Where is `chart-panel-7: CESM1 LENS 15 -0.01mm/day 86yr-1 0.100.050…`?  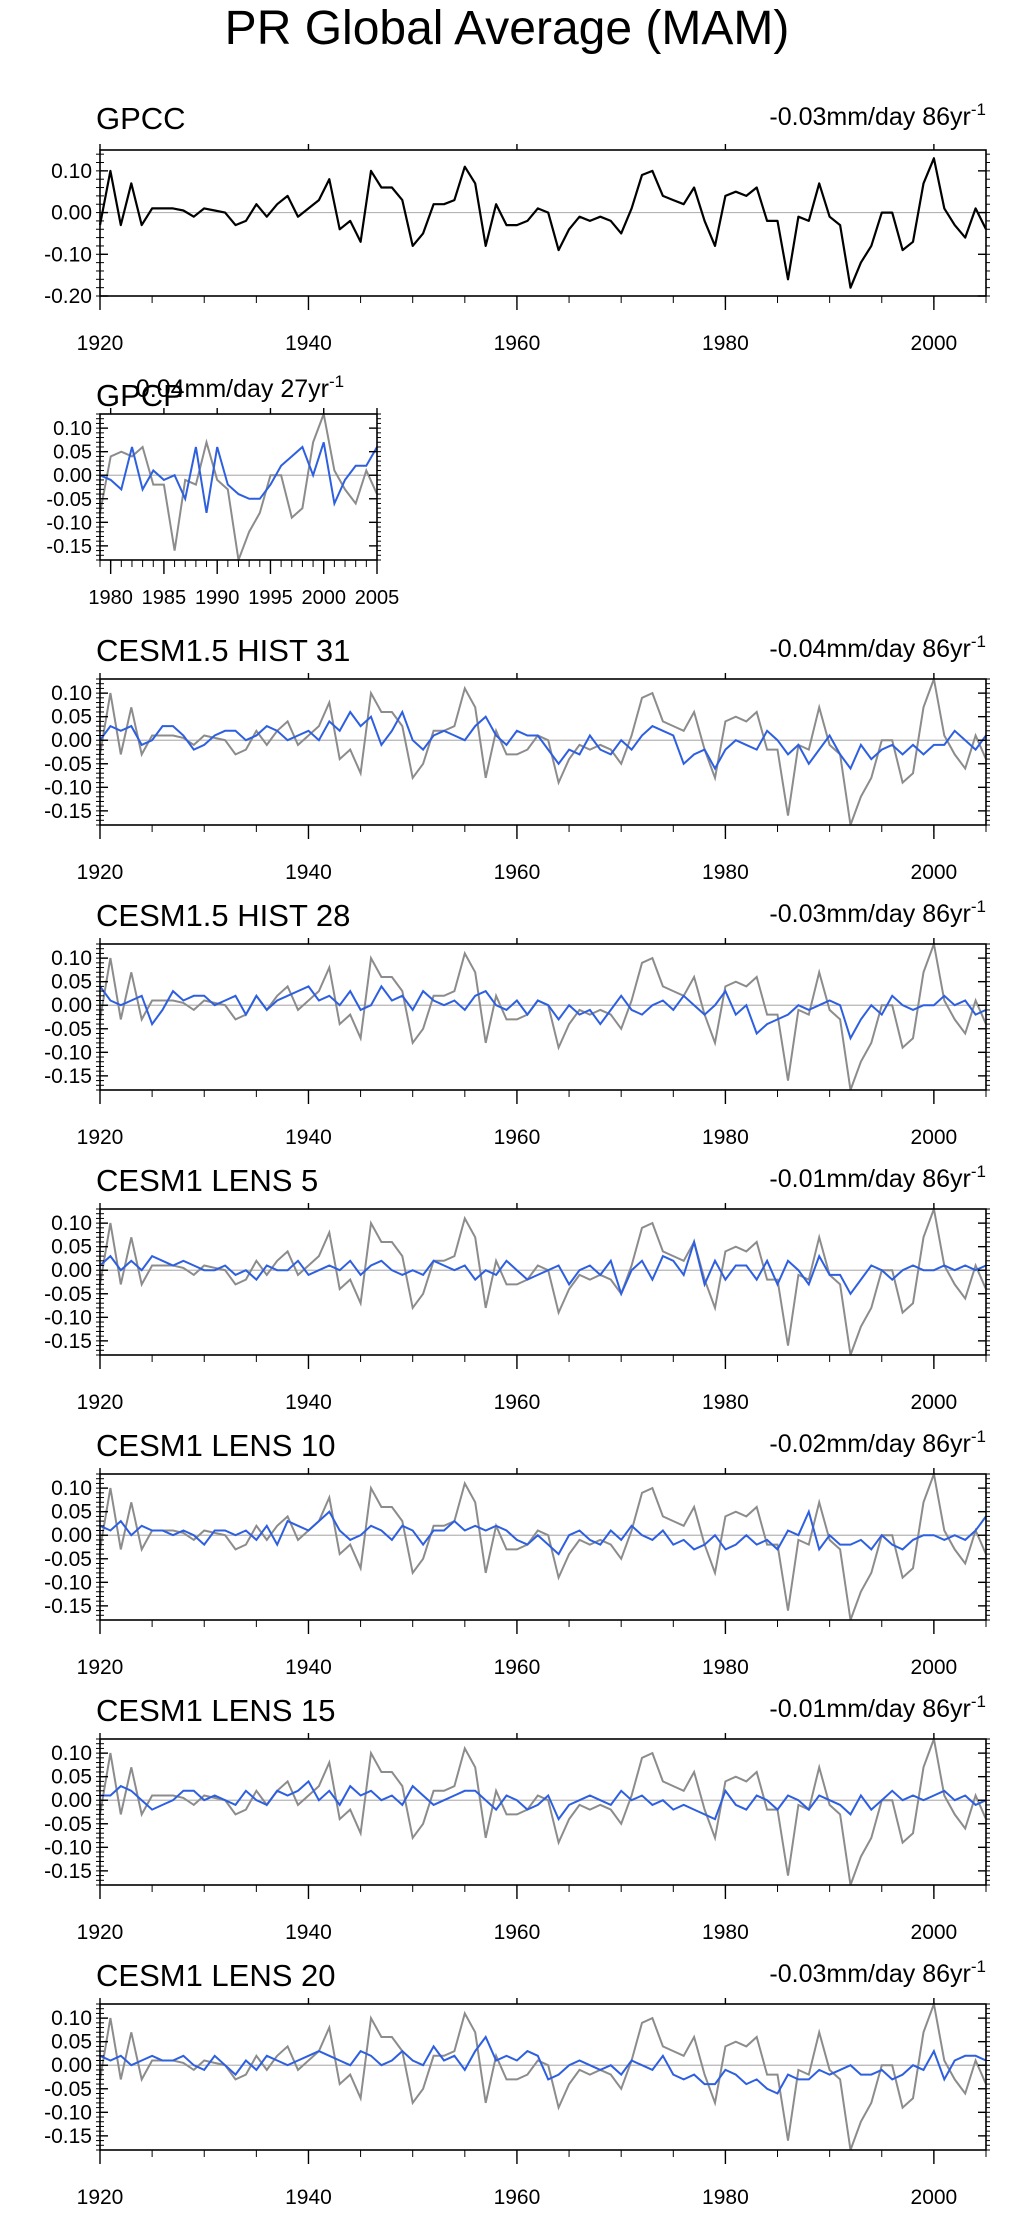
chart-panel-7: CESM1 LENS 15 -0.01mm/day 86yr-1 0.100.050… is located at coordinates (517, 1818).